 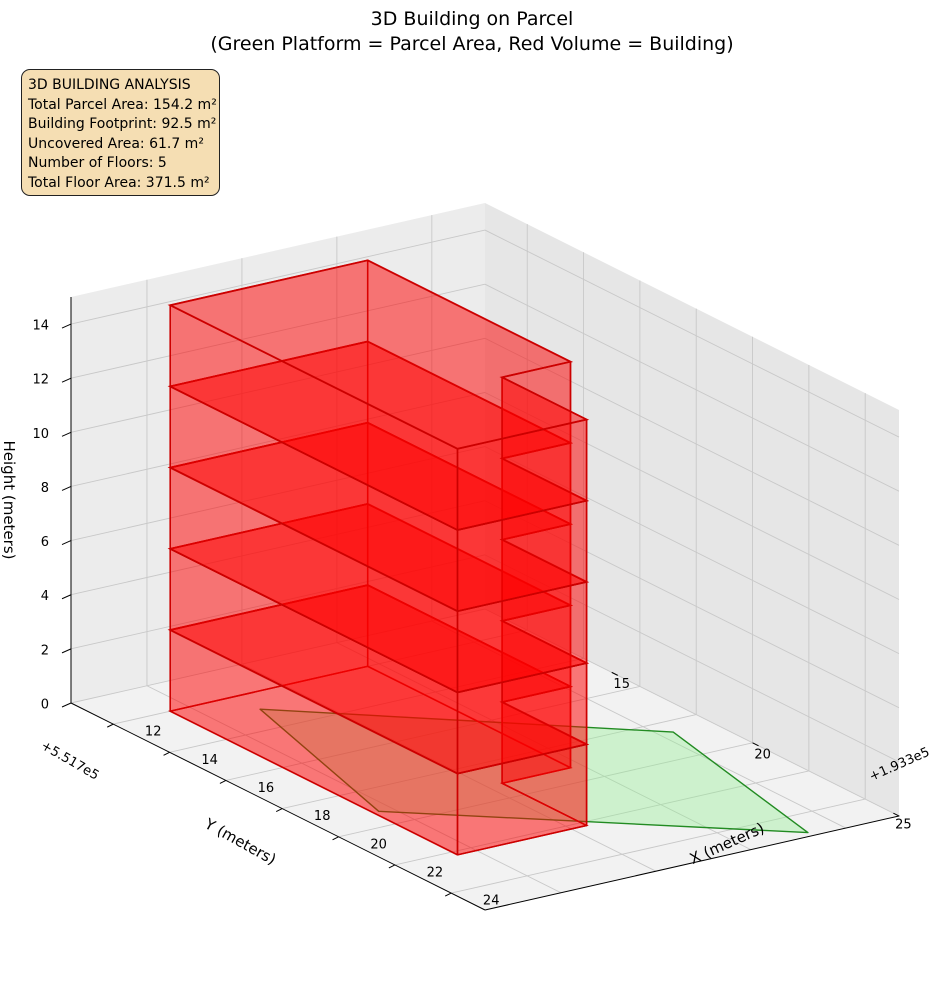 What do you see at coordinates (322, 816) in the screenshot?
I see `x-tick-label: 18` at bounding box center [322, 816].